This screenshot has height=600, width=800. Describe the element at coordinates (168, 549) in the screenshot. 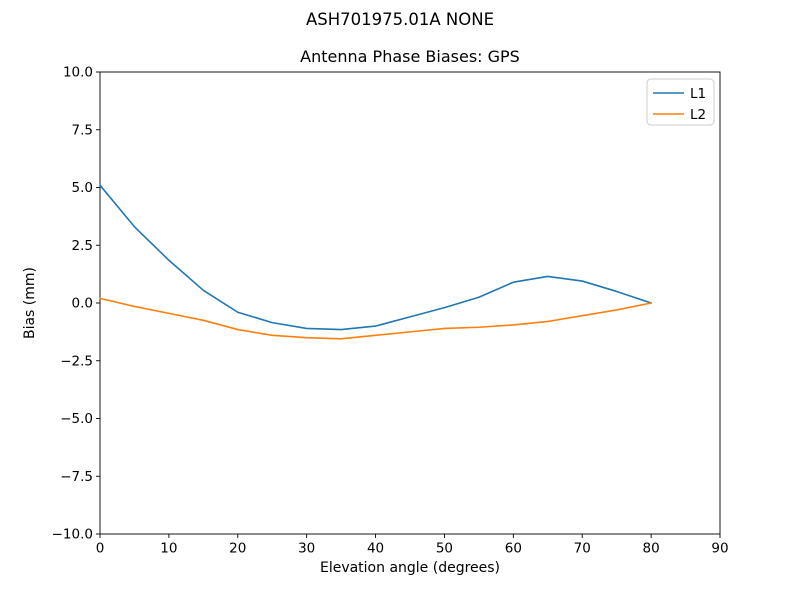

I see `x-tick-label: 10` at that location.